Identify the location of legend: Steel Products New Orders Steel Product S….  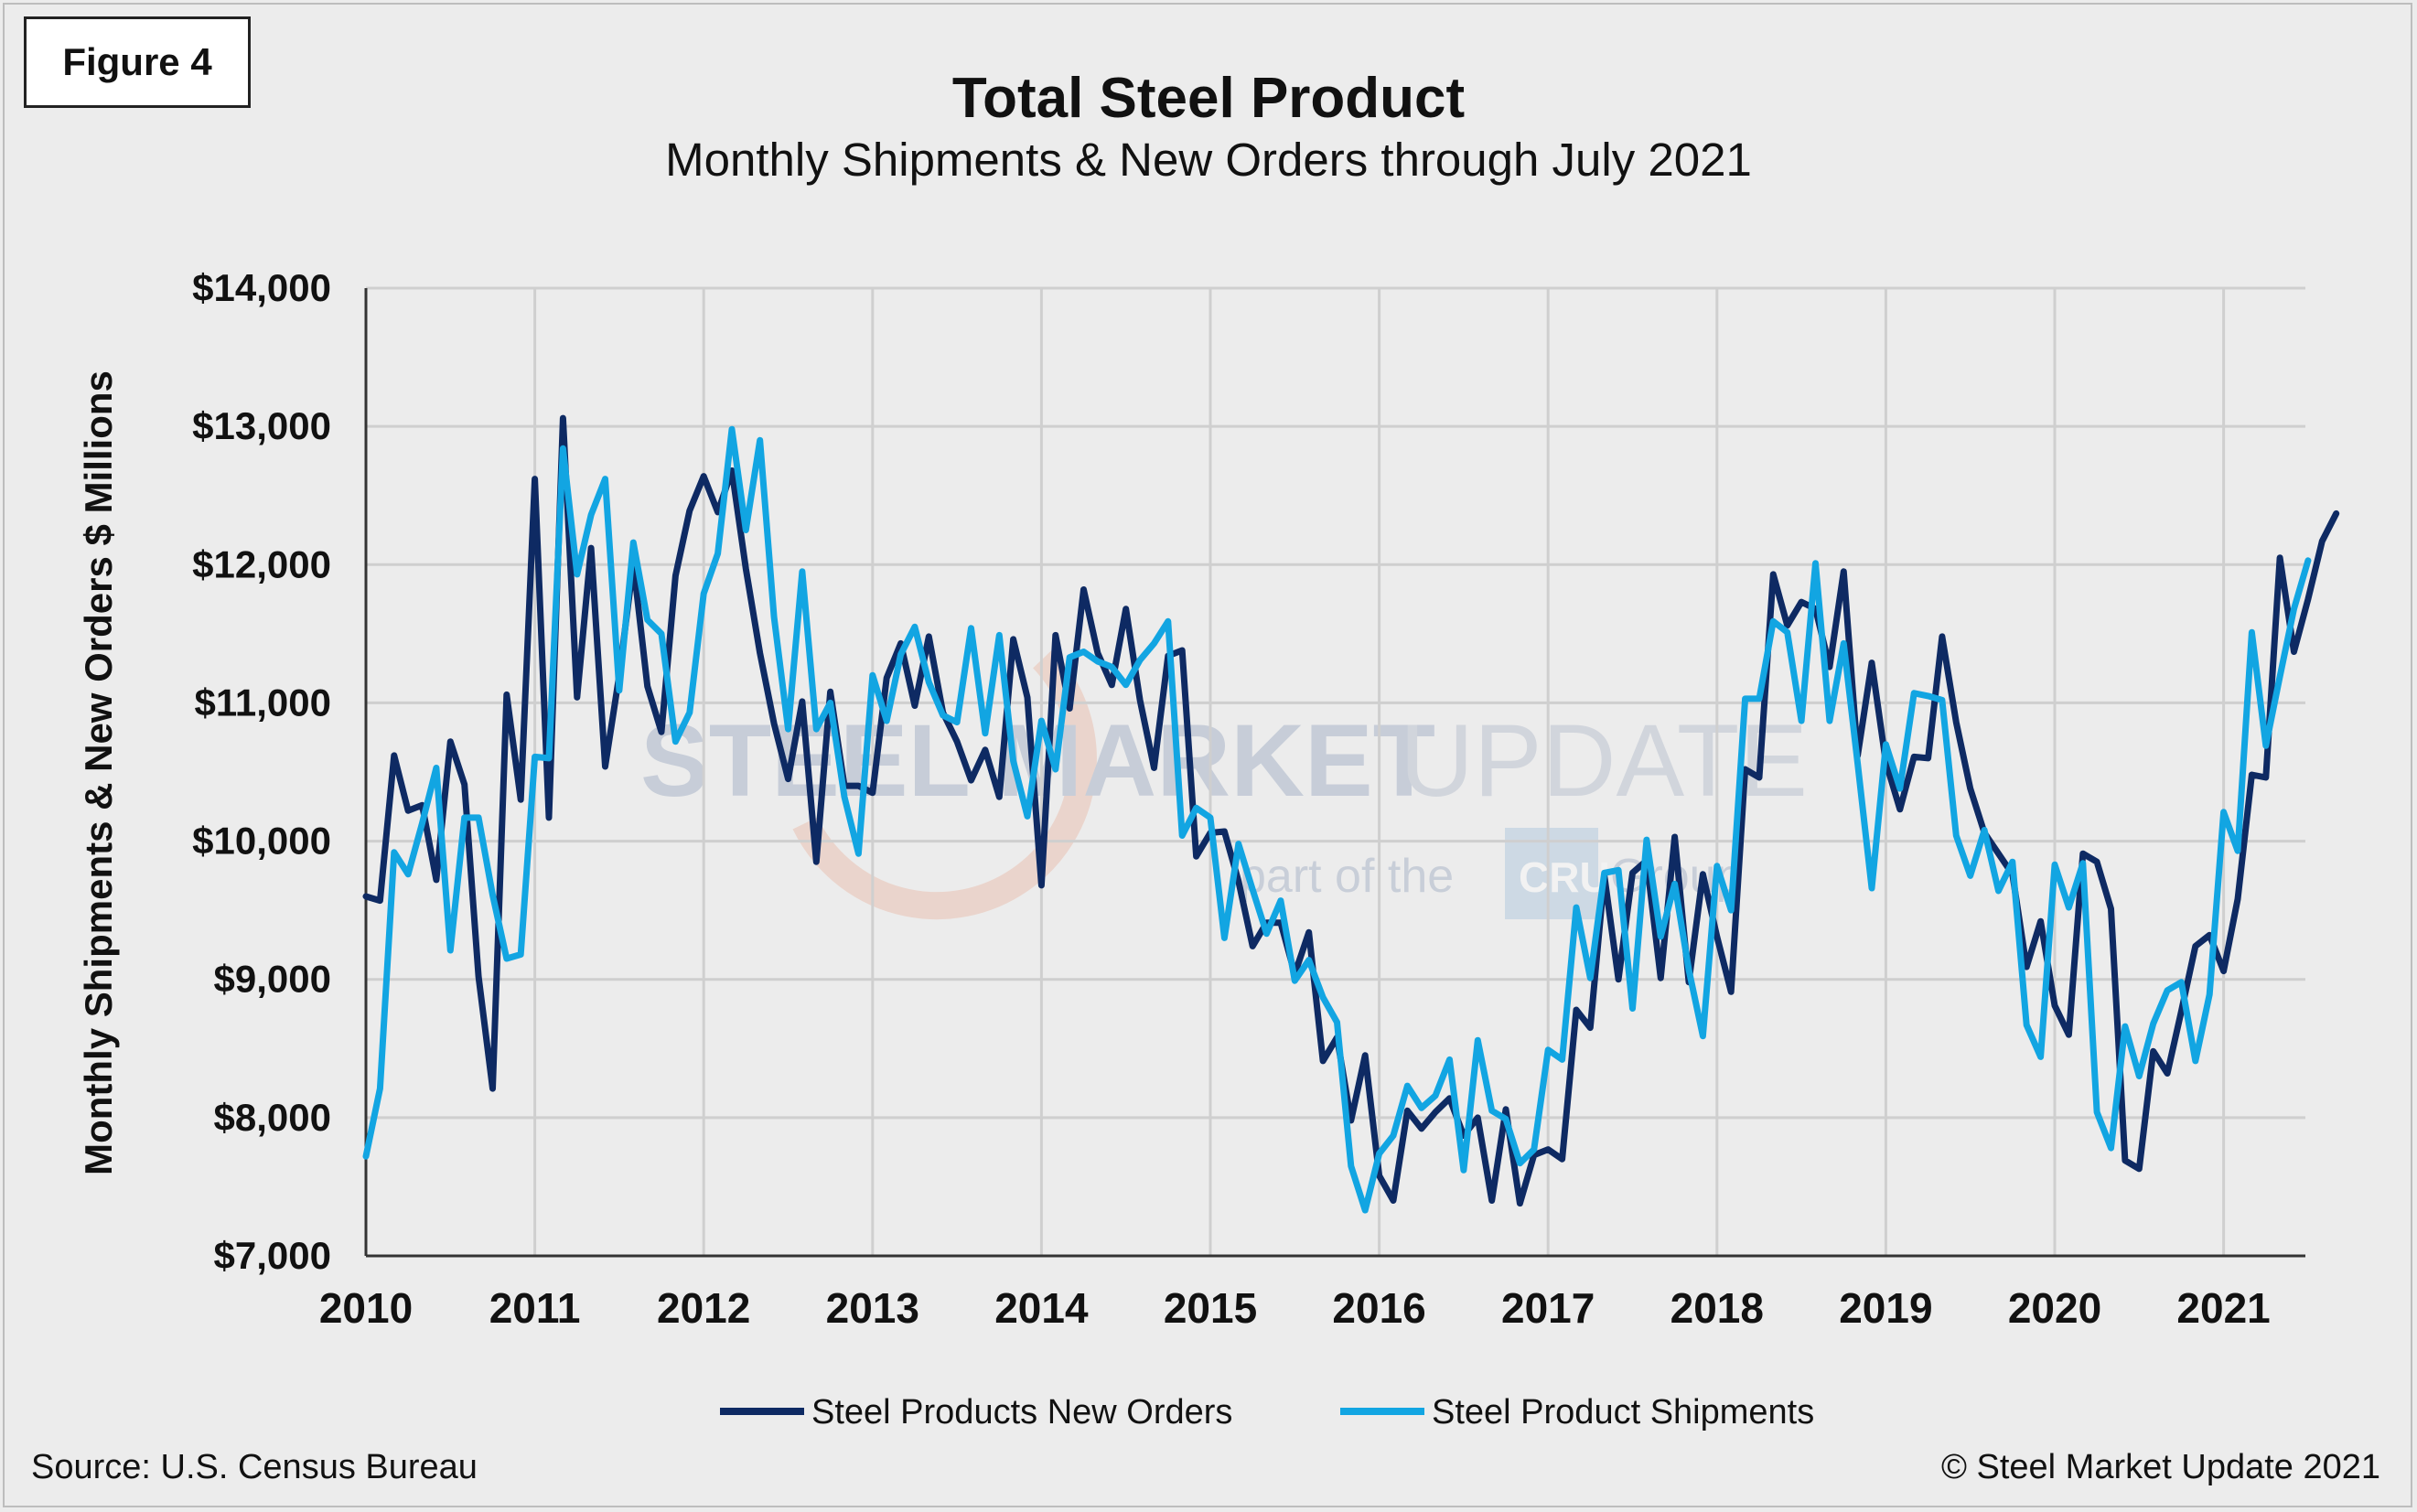
(1267, 1412).